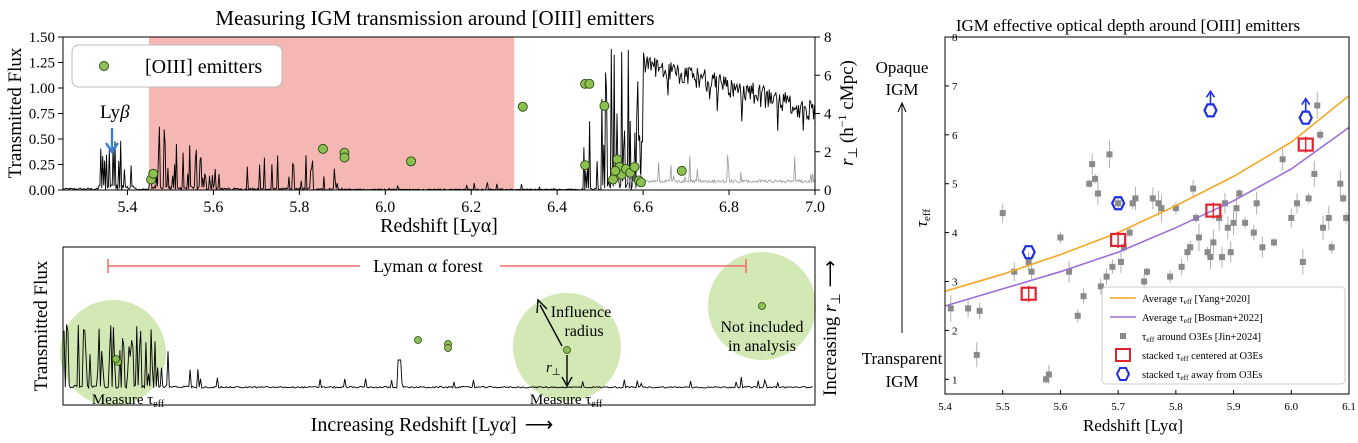 This screenshot has height=443, width=1358. What do you see at coordinates (761, 327) in the screenshot?
I see `not-included-label-1: Not included` at bounding box center [761, 327].